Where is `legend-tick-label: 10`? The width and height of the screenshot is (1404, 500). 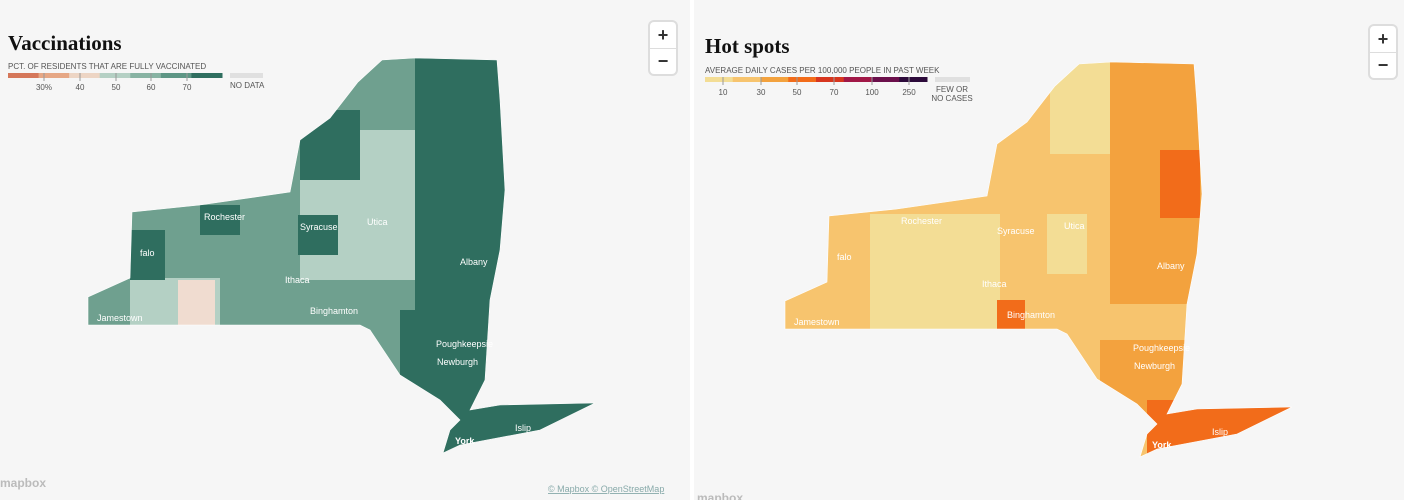 legend-tick-label: 10 is located at coordinates (723, 92).